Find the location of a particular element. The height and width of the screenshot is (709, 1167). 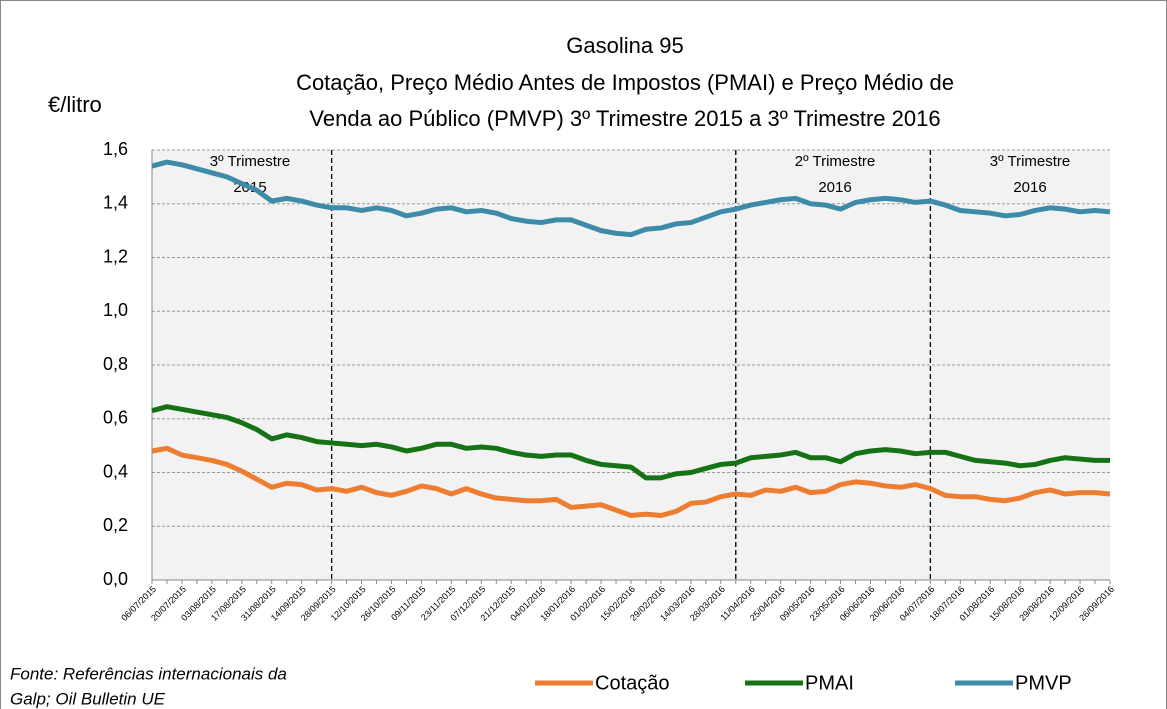

y-tick-label: 0,2 is located at coordinates (115, 525).